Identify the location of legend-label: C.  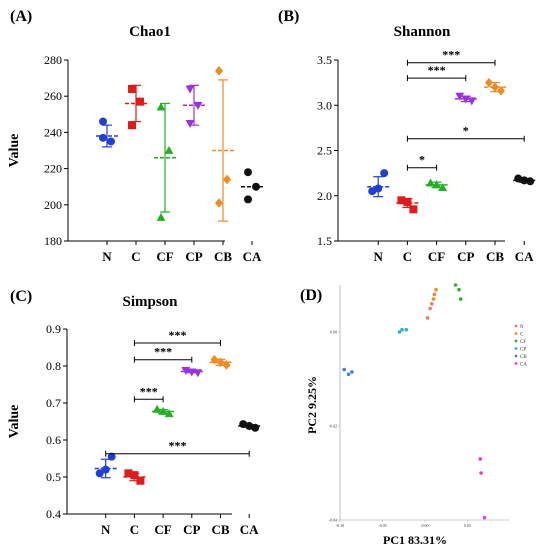
(522, 334).